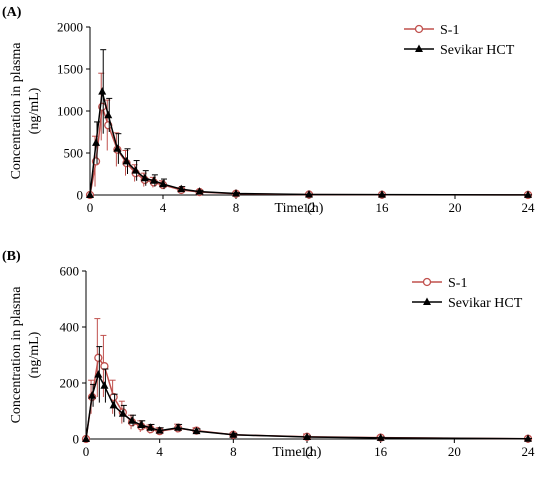 The width and height of the screenshot is (550, 484). Describe the element at coordinates (70, 271) in the screenshot. I see `y-tick-label: 600` at that location.